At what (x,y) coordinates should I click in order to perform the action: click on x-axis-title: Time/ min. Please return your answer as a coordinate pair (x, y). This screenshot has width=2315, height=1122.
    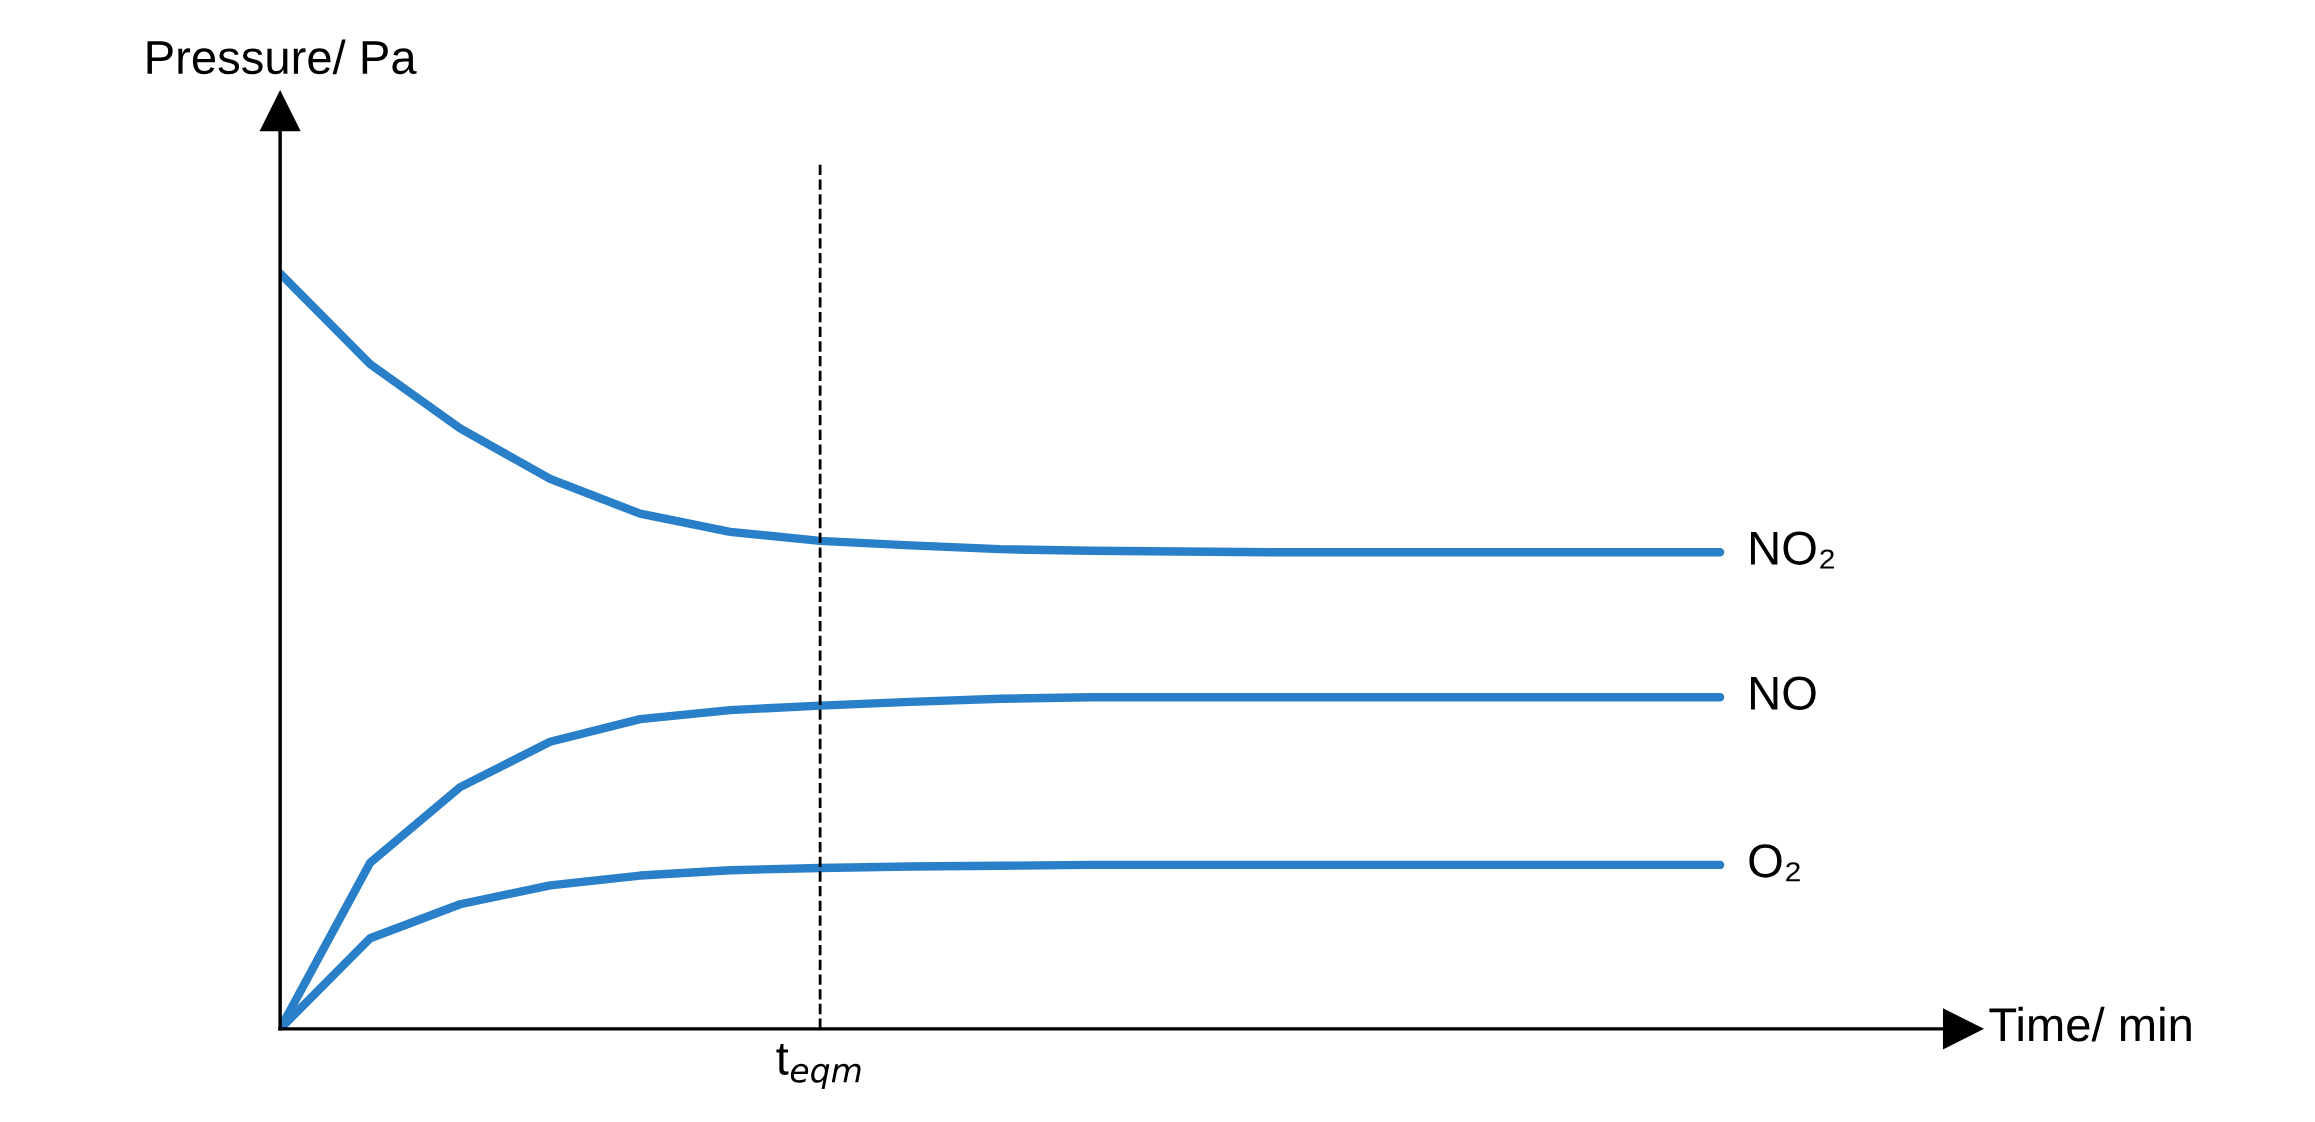
    Looking at the image, I should click on (2090, 1024).